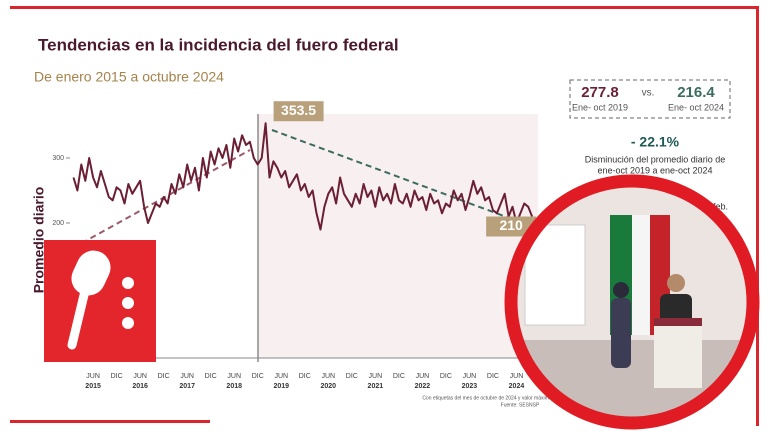 Image resolution: width=768 pixels, height=432 pixels. I want to click on vs-label: vs., so click(648, 93).